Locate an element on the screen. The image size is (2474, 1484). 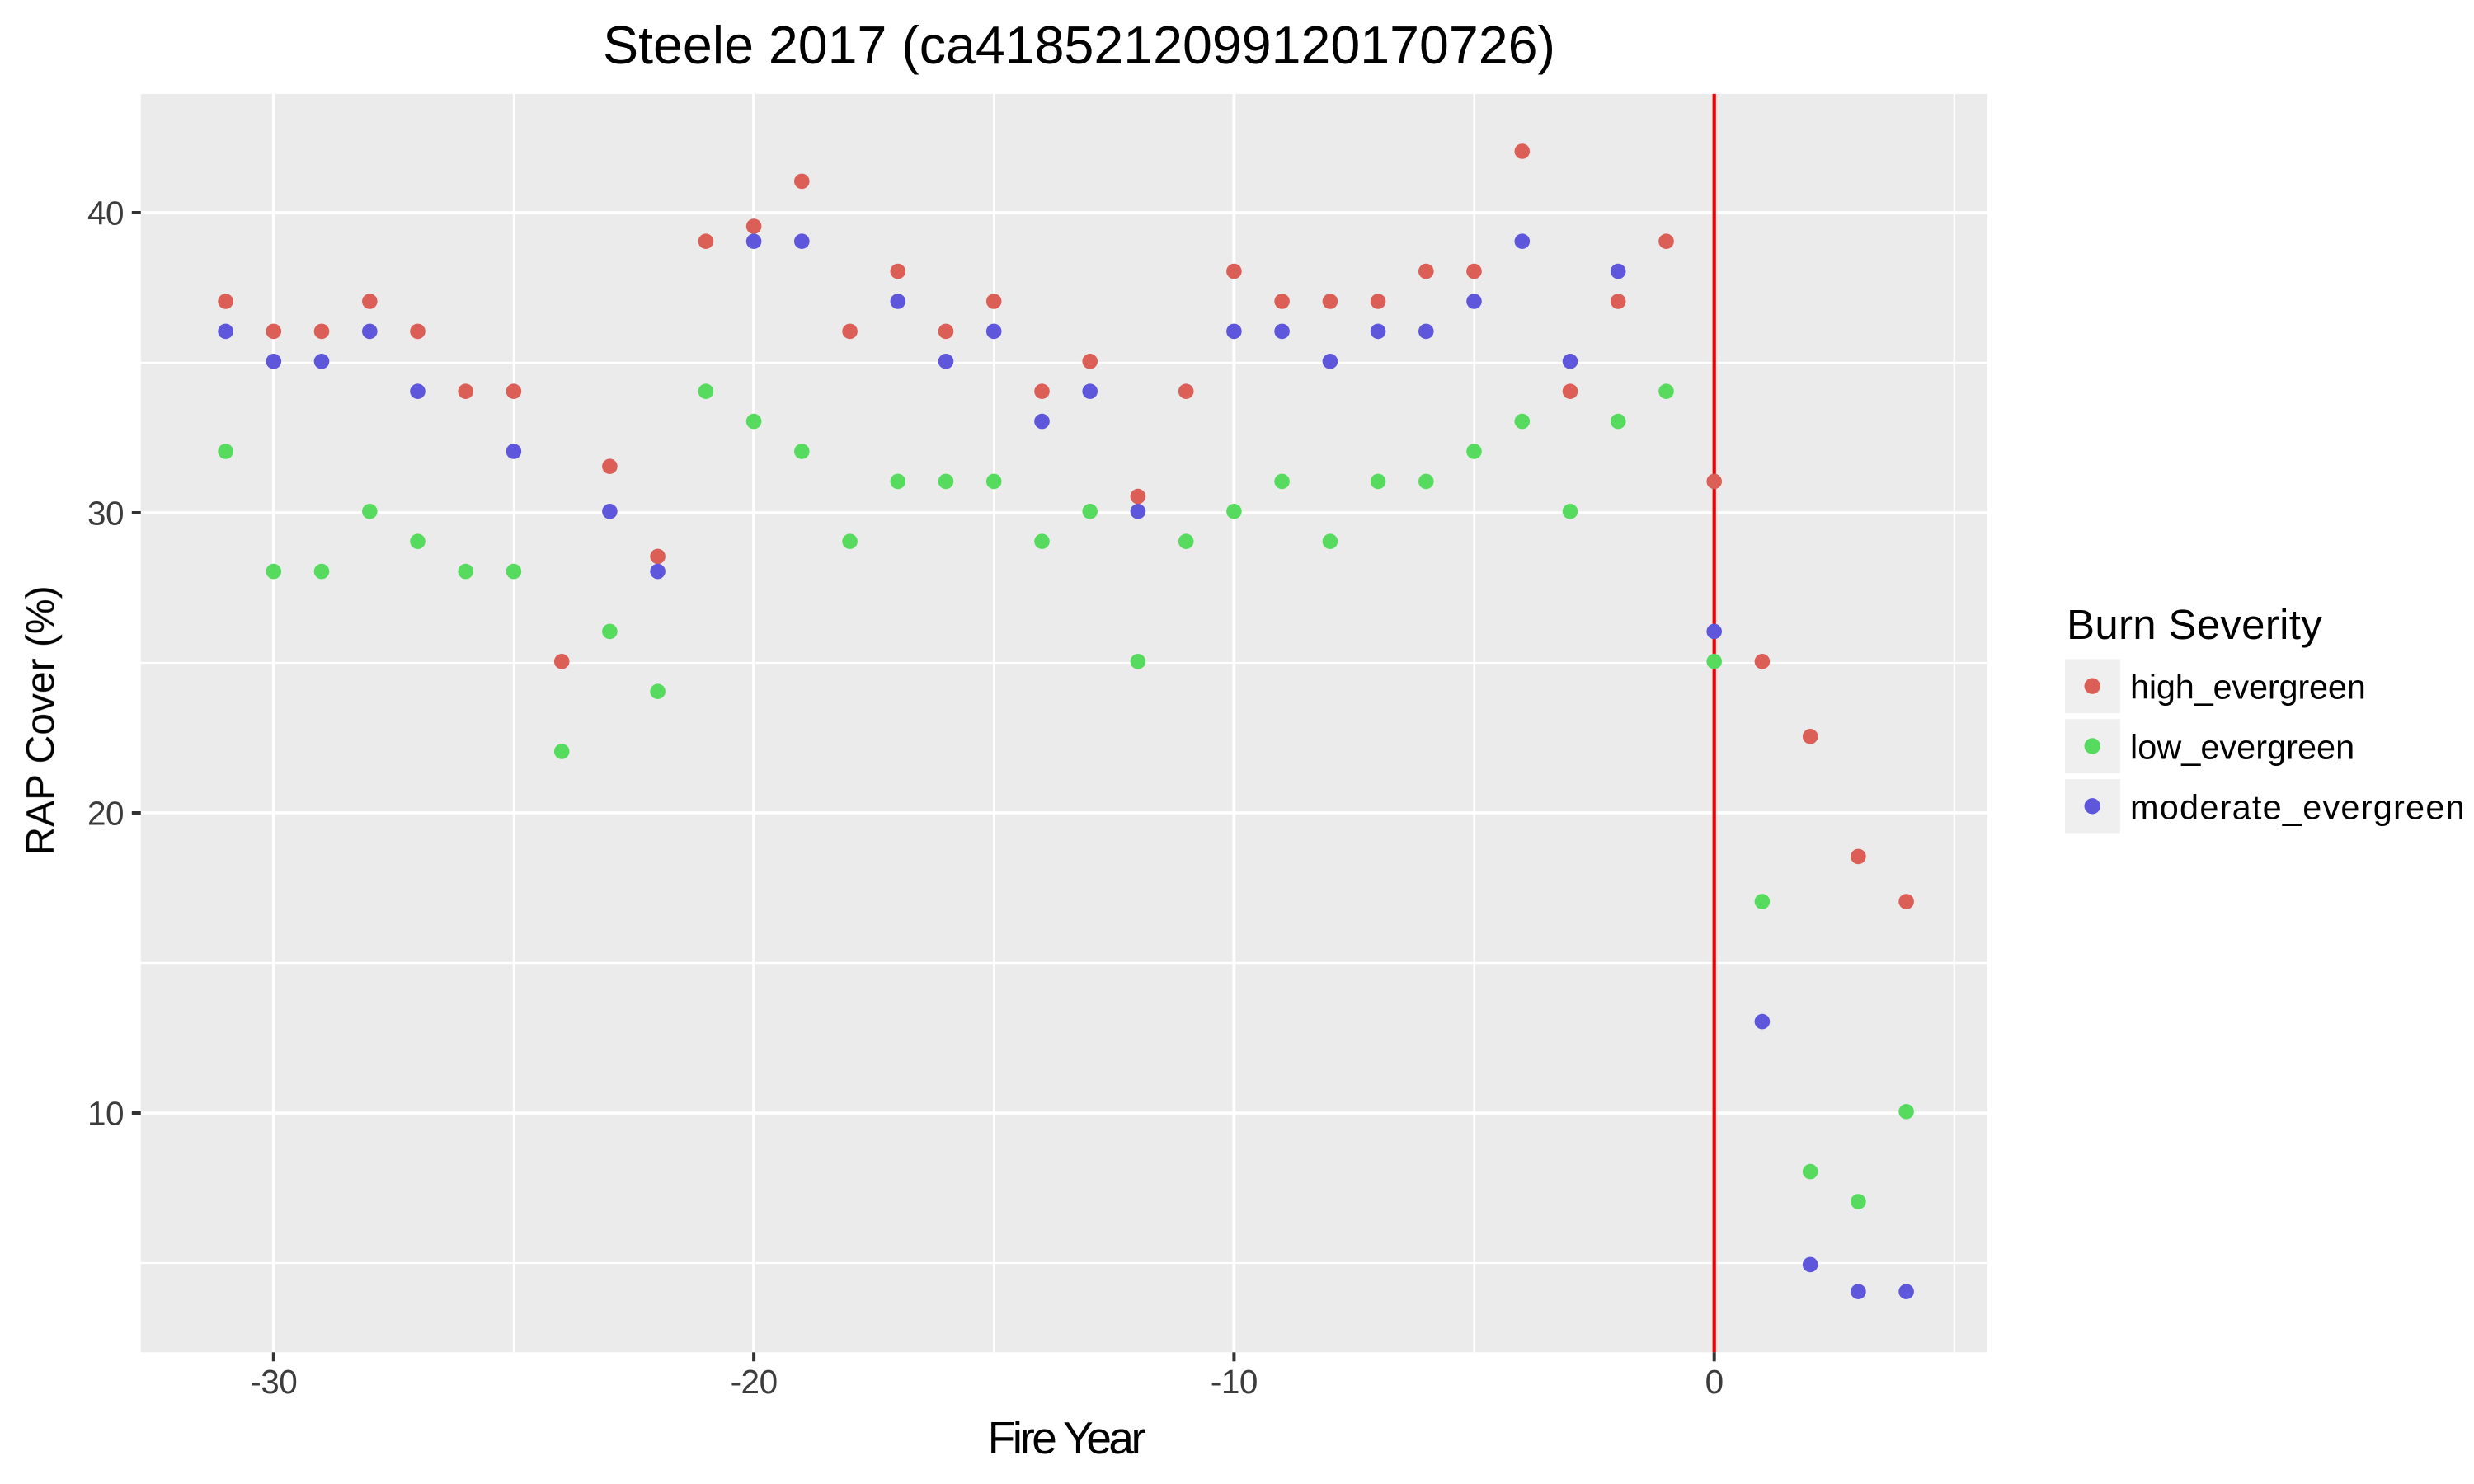
svg-text:Steele 2017 (ca418521209912017: Steele 2017 (ca4185212099120170726) is located at coordinates (1079, 45).